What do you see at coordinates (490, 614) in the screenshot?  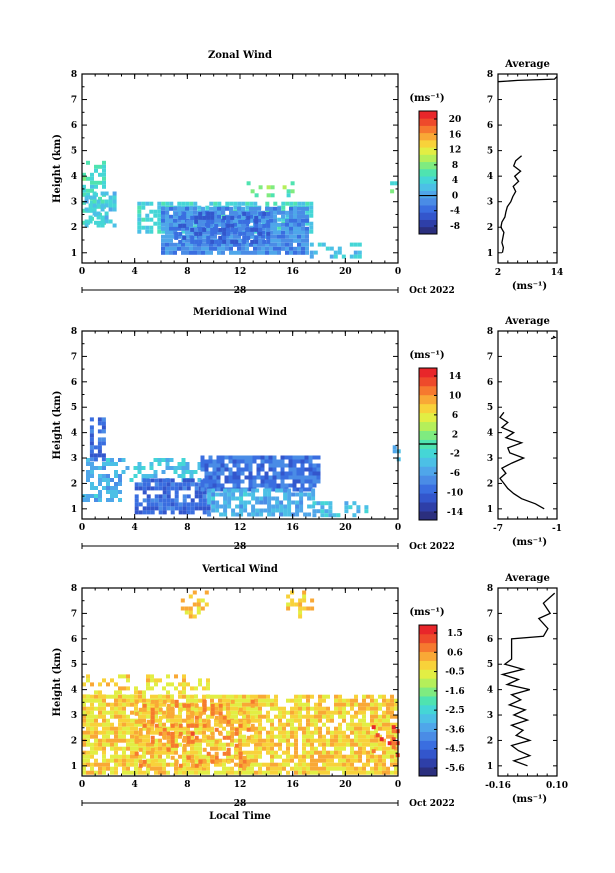 I see `avg-y-tick-label: 7` at bounding box center [490, 614].